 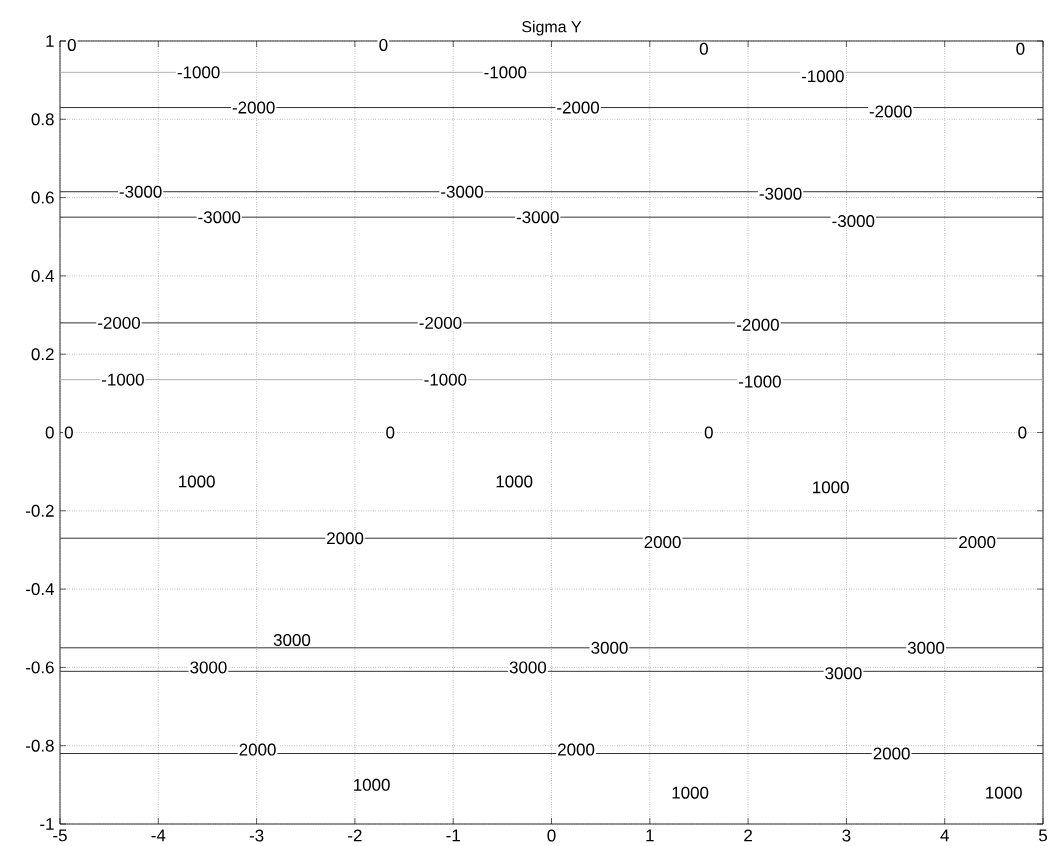 What do you see at coordinates (42, 197) in the screenshot?
I see `y-tick-label: 0.6` at bounding box center [42, 197].